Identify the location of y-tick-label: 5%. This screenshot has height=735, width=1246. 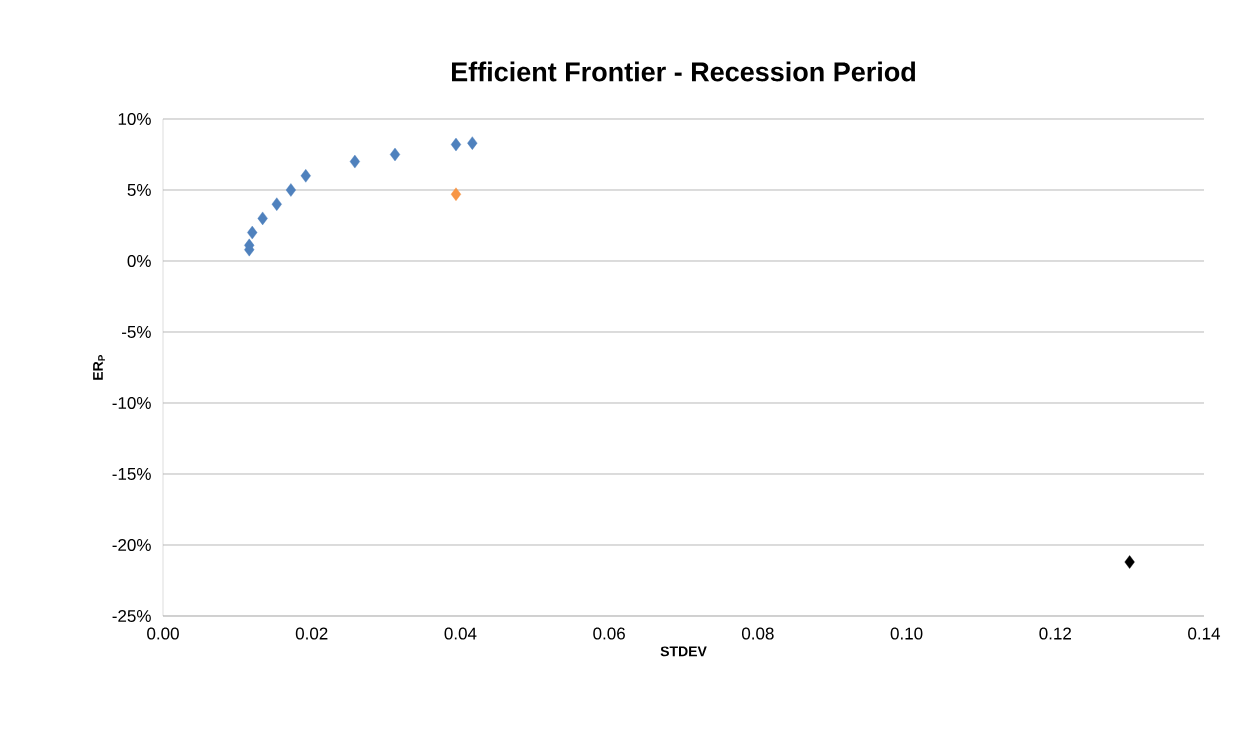
(139, 190).